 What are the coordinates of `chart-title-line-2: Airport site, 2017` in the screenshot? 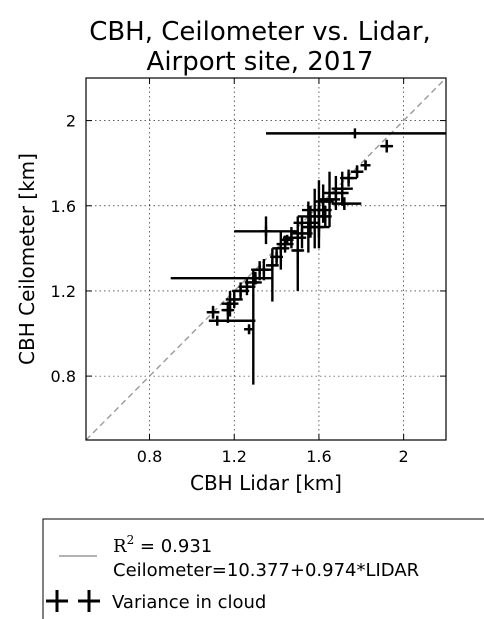 It's located at (260, 62).